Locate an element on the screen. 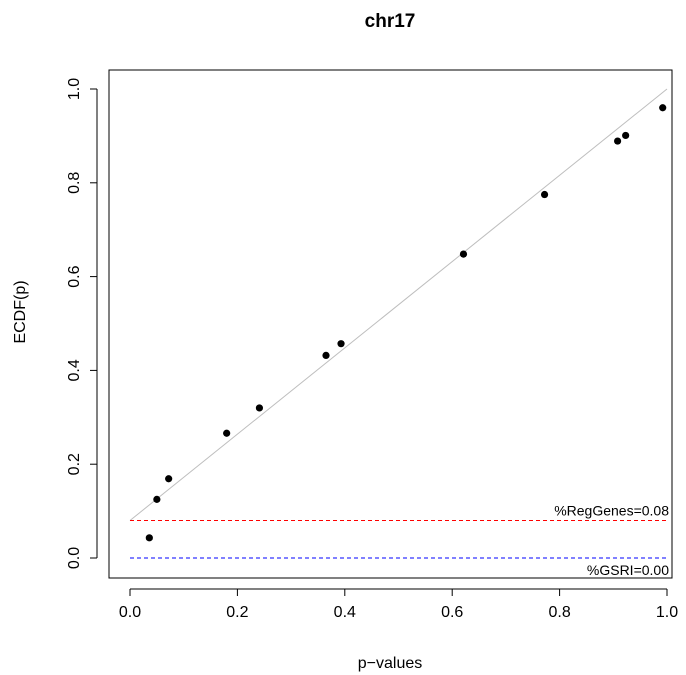 This screenshot has width=686, height=675. chart-annotations: %RegGenes=0.08 %GSRI=0.00 is located at coordinates (611, 540).